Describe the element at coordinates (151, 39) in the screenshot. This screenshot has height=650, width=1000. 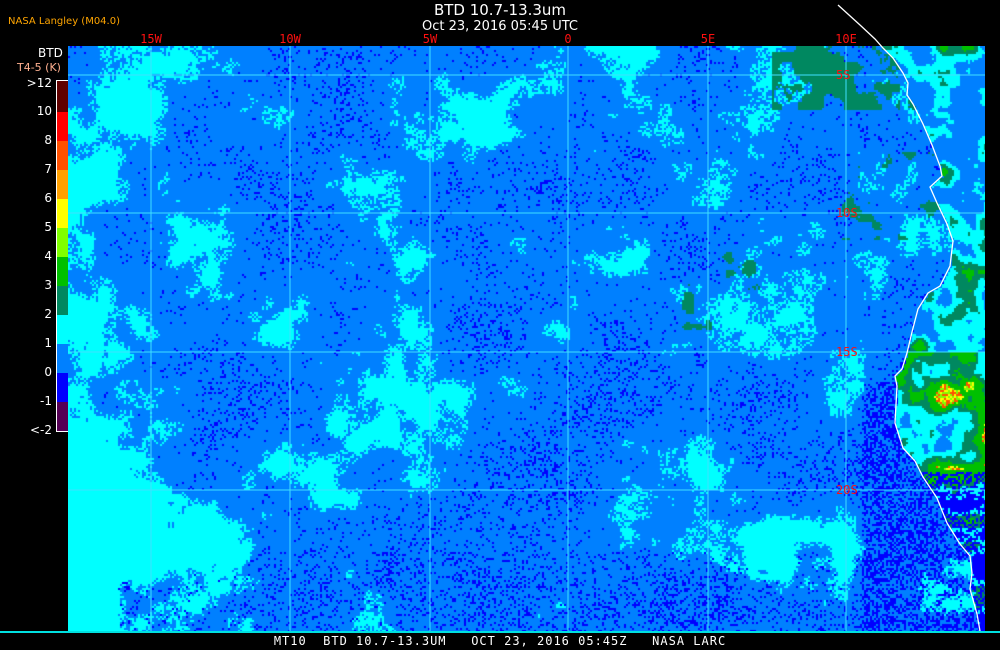
I see `longitude-label: 15W` at that location.